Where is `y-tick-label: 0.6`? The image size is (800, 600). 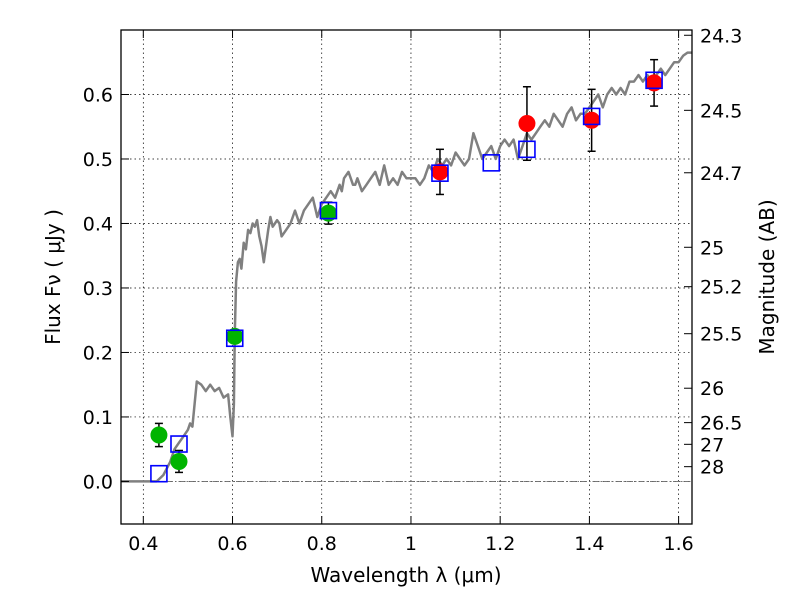
y-tick-label: 0.6 is located at coordinates (98, 95).